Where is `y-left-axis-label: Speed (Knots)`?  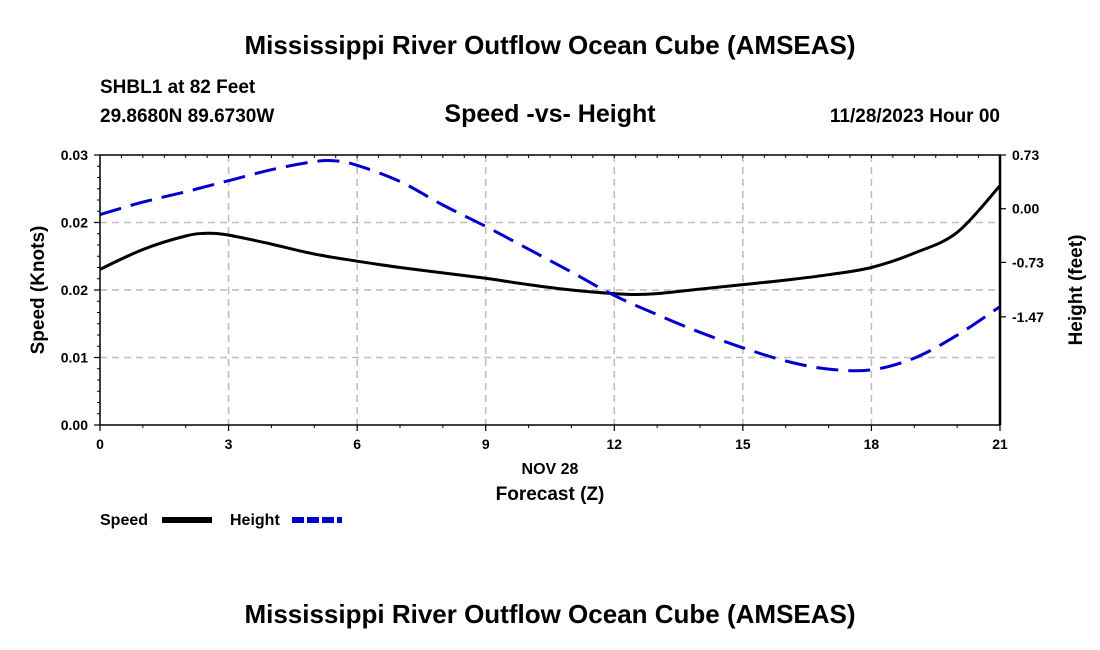 y-left-axis-label: Speed (Knots) is located at coordinates (38, 290).